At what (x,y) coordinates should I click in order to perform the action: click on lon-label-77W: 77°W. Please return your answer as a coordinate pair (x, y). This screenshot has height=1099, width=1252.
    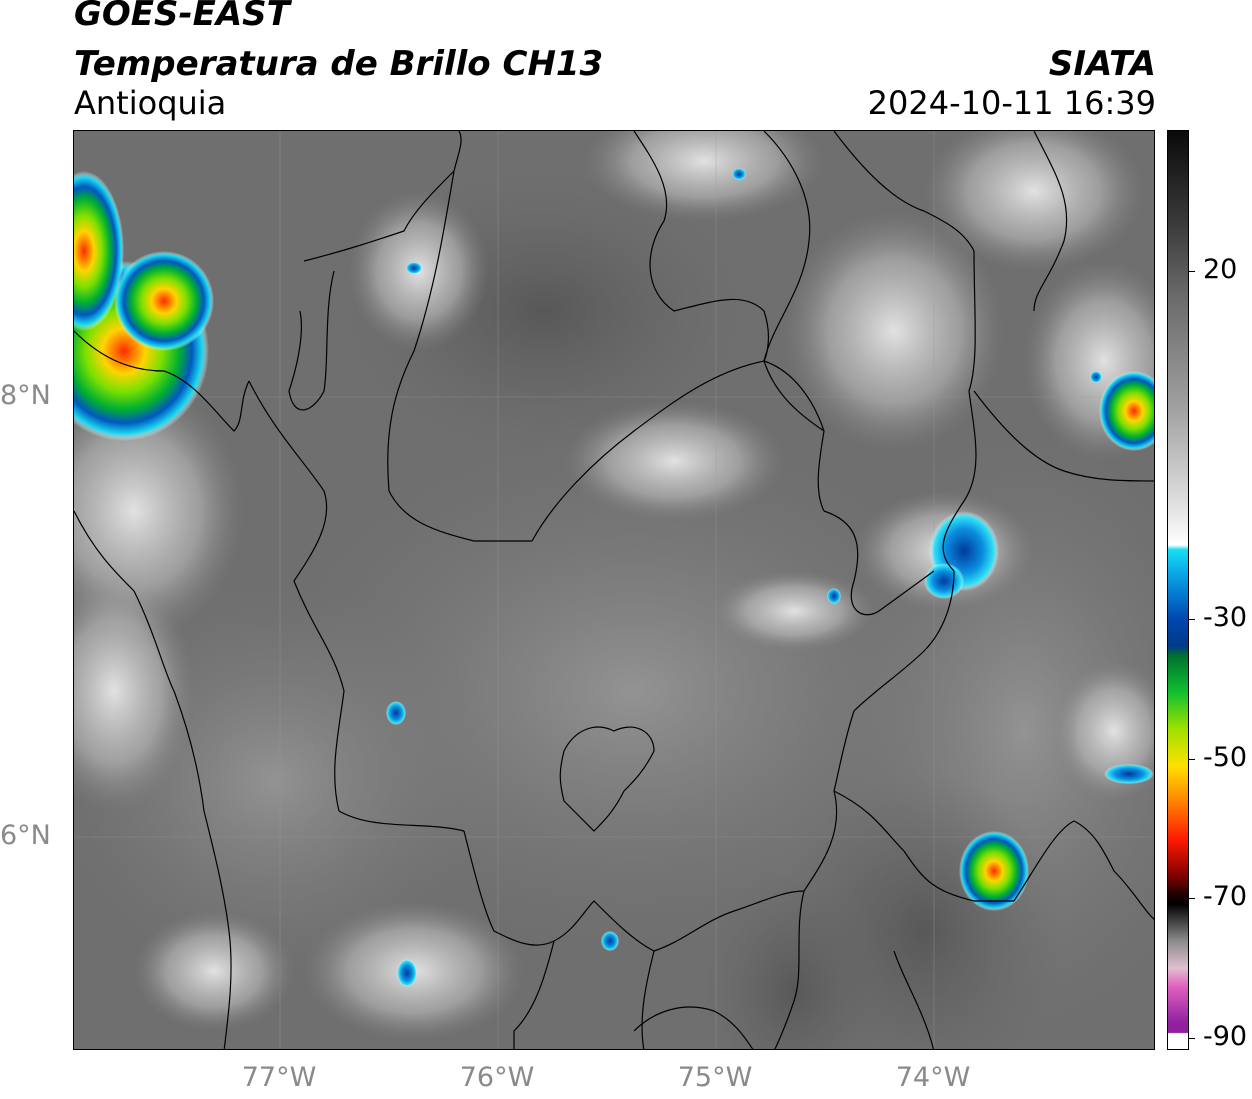
    Looking at the image, I should click on (279, 1077).